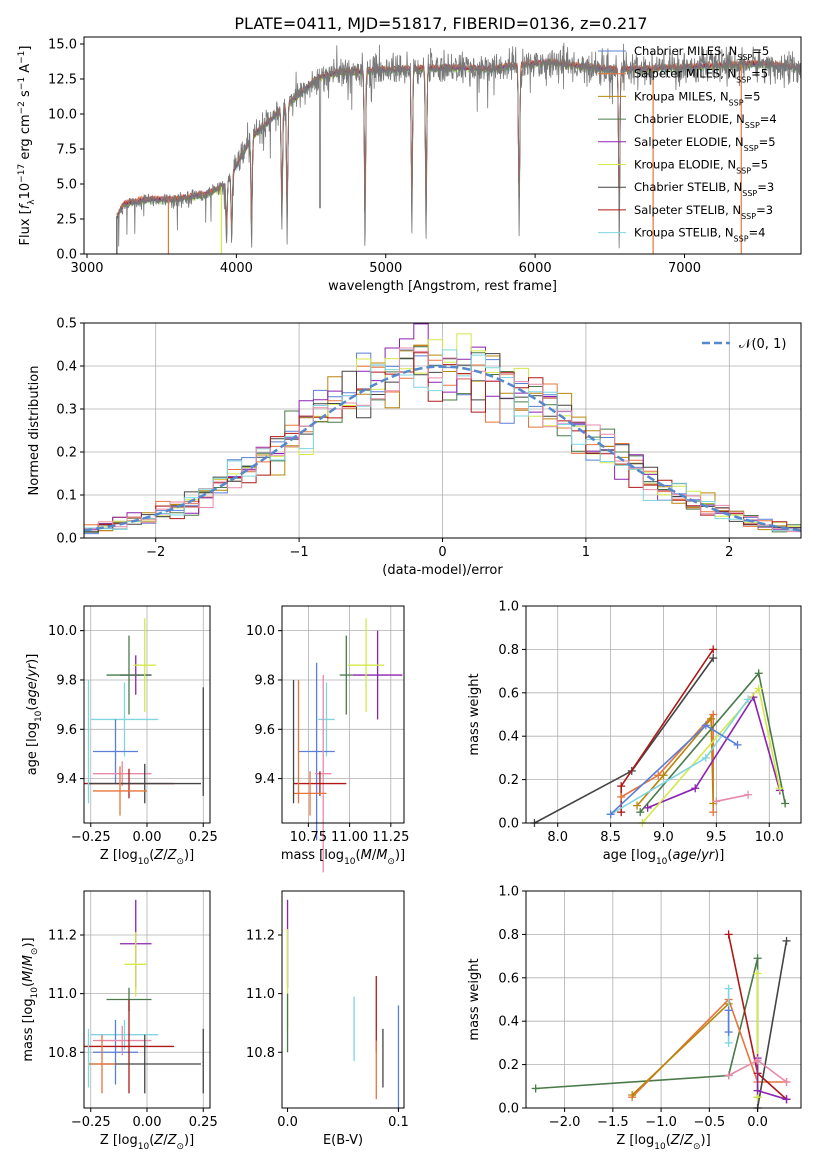  I want to click on x-tick-label: 1, so click(586, 552).